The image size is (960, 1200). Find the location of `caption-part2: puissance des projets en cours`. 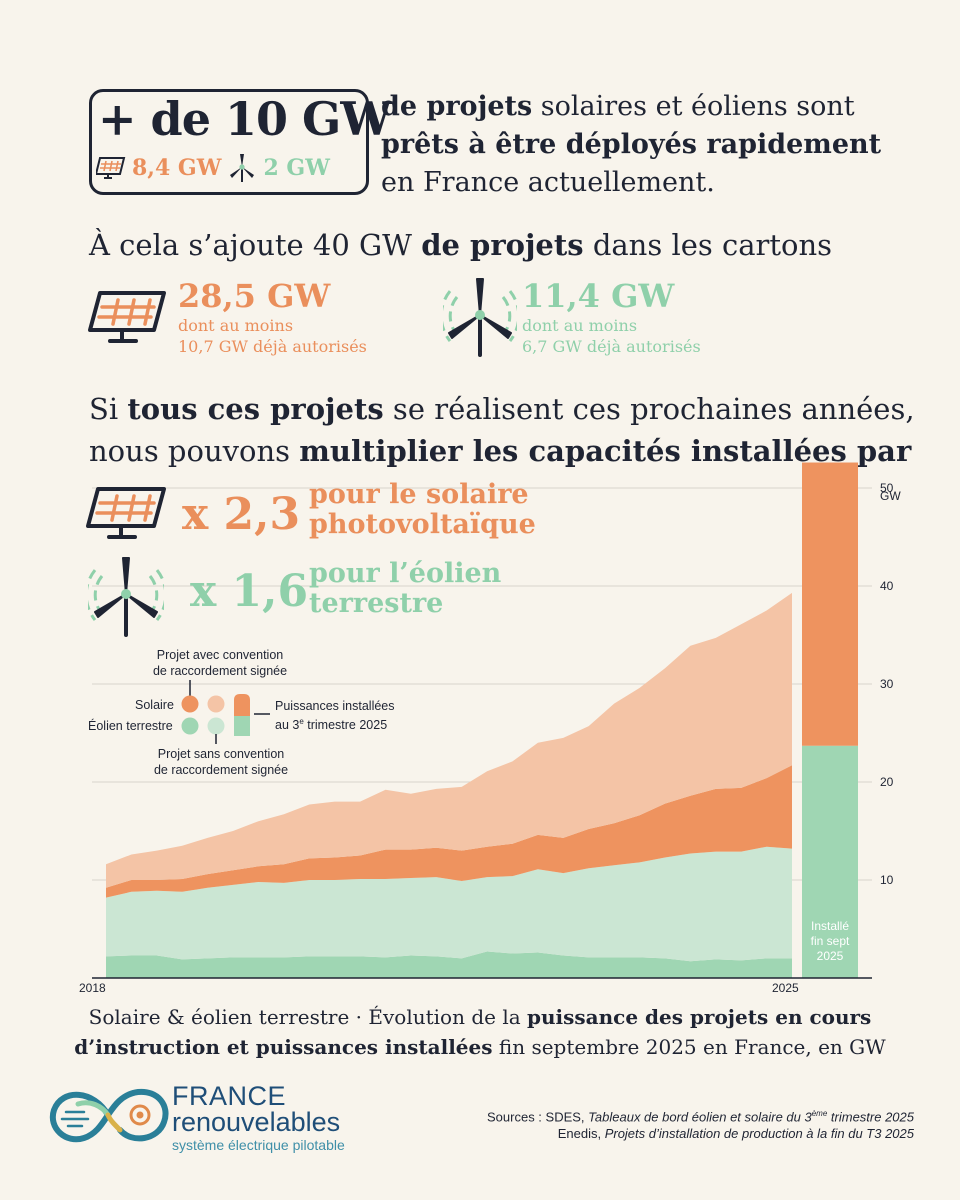

caption-part2: puissance des projets en cours is located at coordinates (699, 1017).